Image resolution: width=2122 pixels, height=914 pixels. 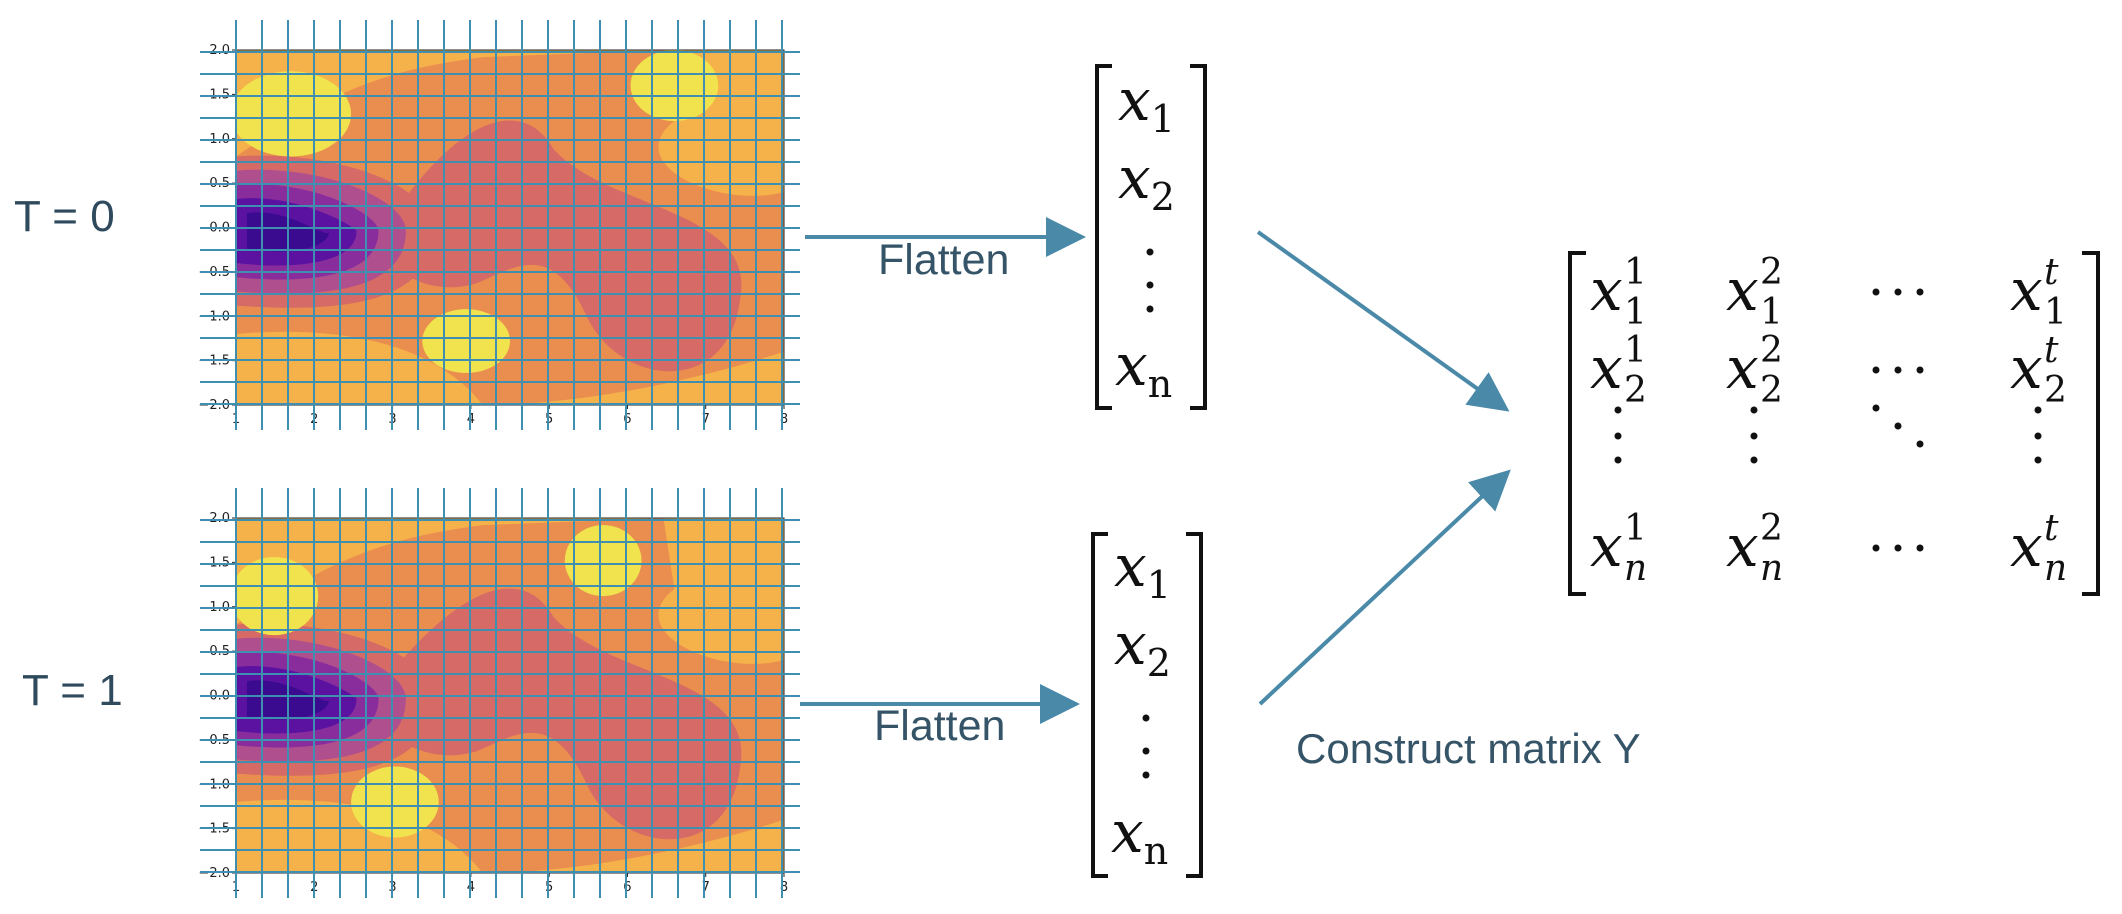 I want to click on construct-arrow-bottom, so click(x=1384, y=587).